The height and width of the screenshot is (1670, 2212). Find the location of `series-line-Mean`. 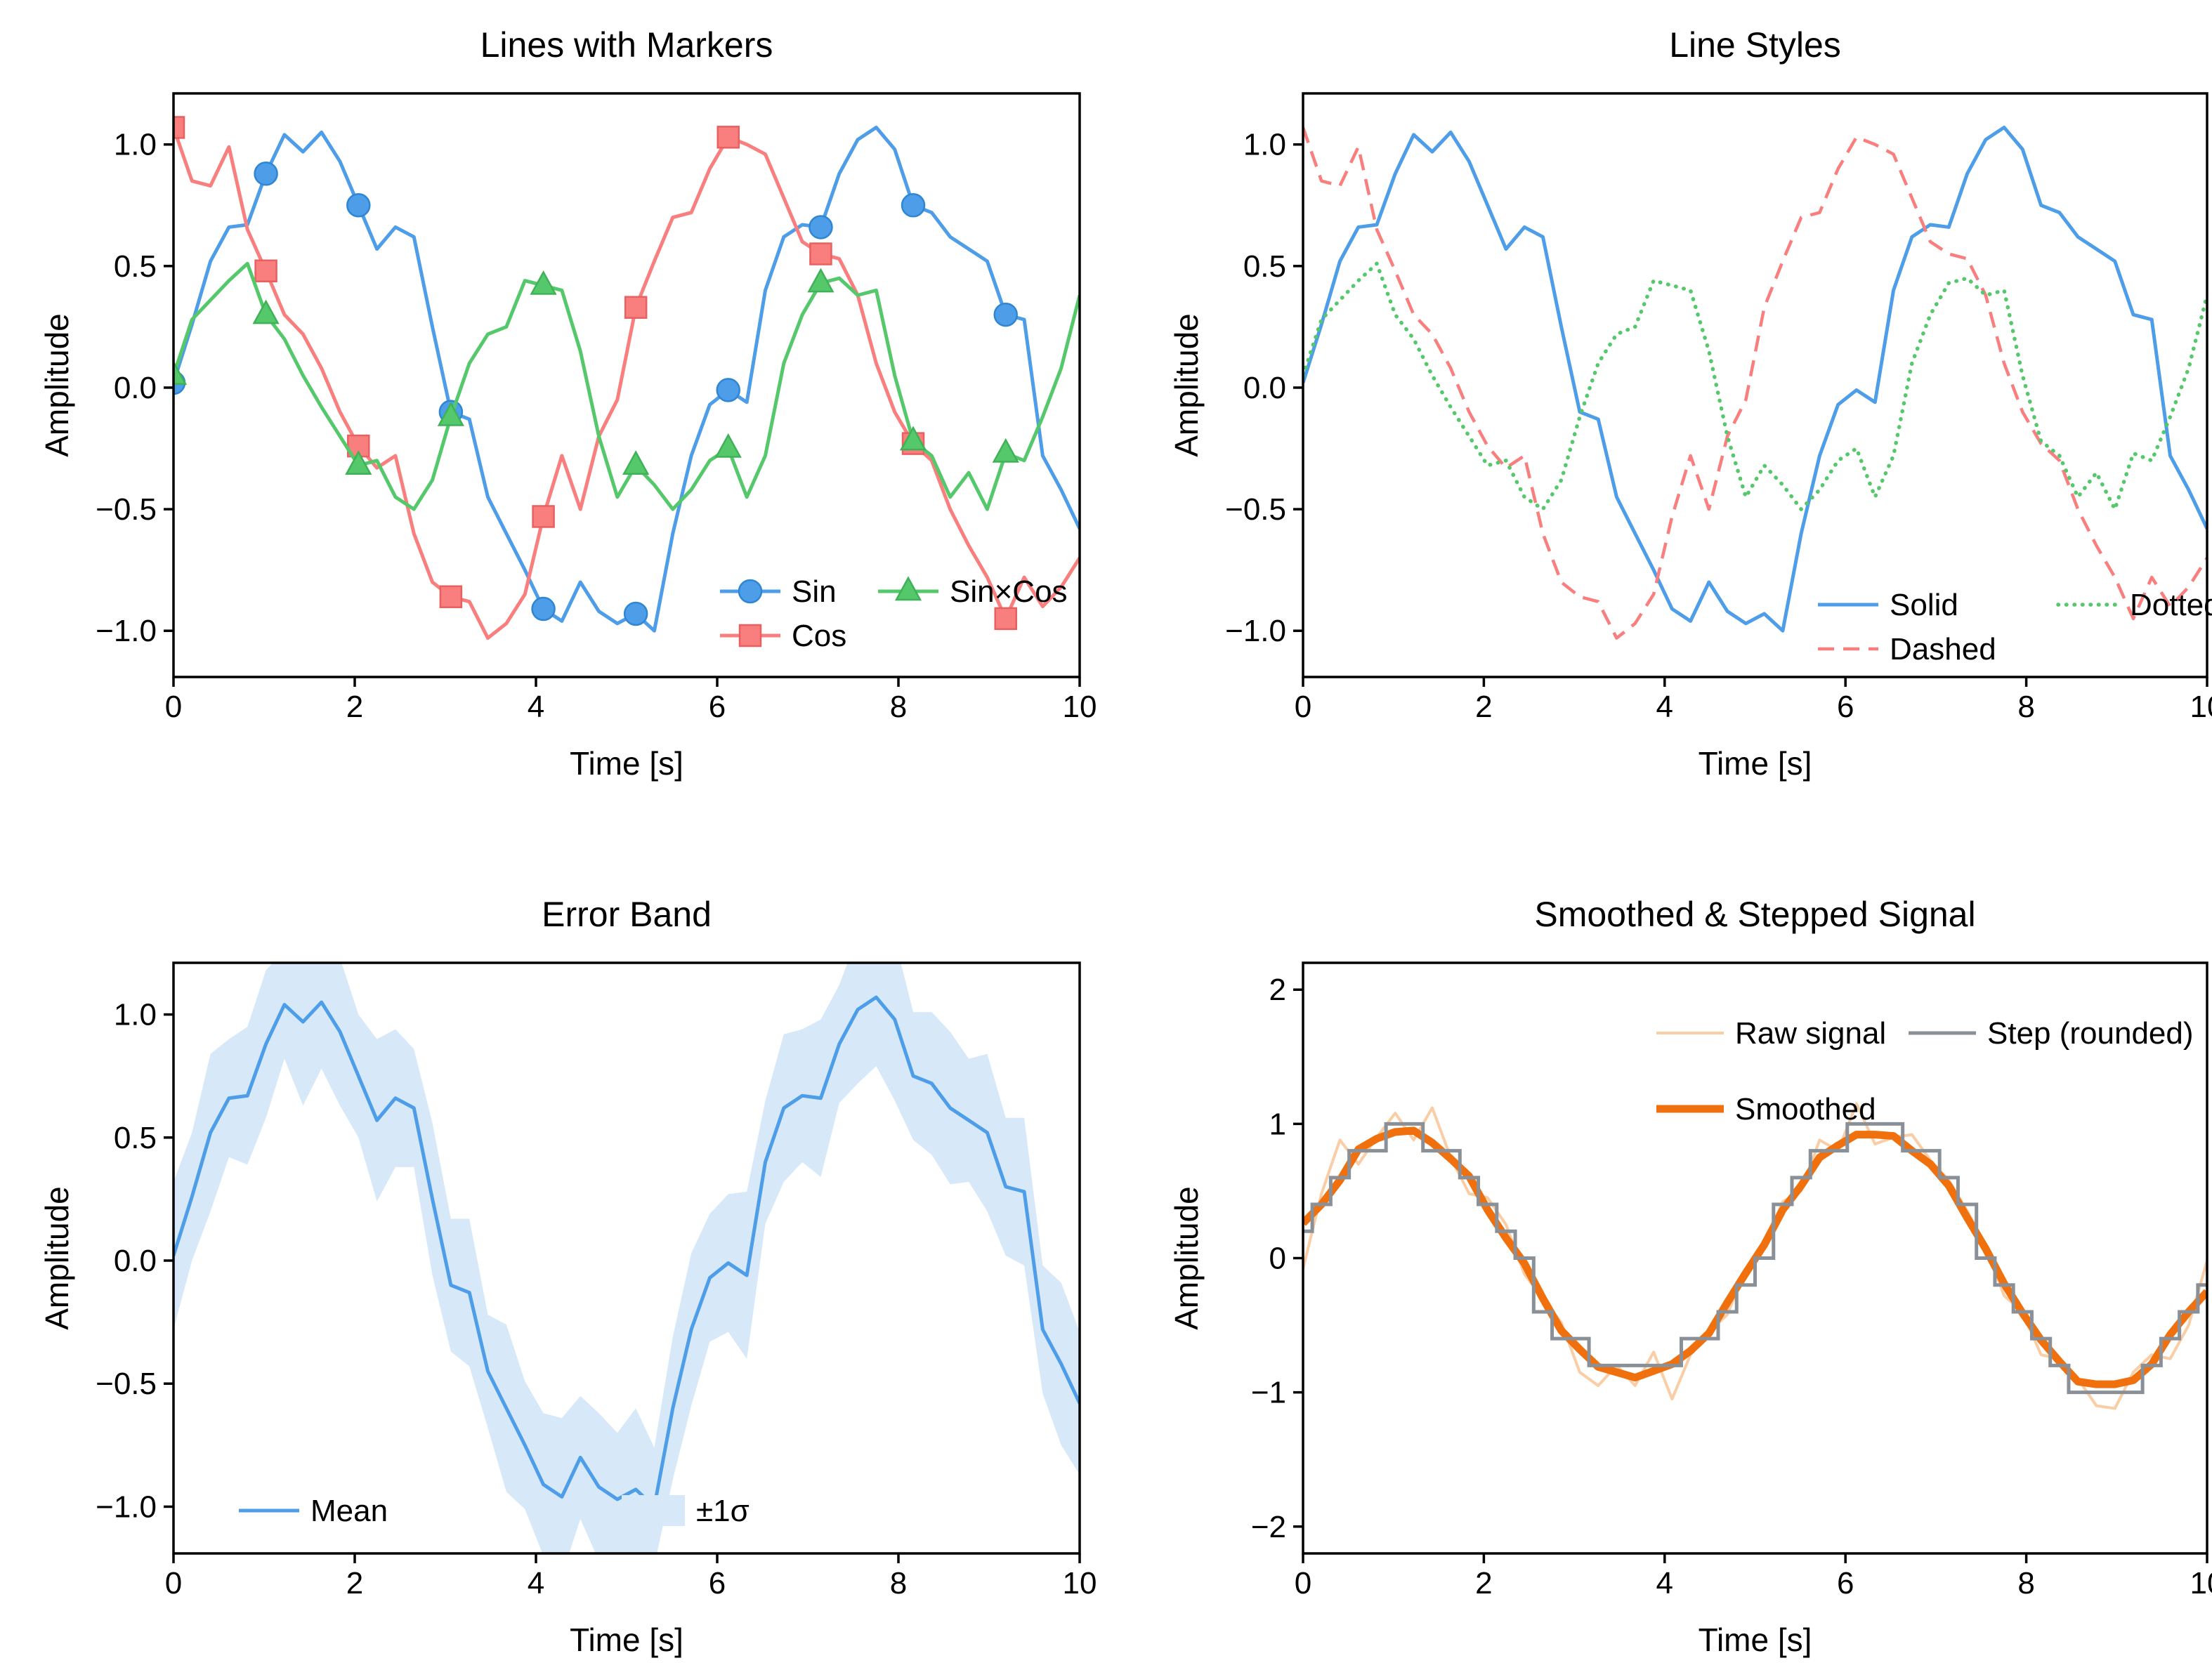

series-line-Mean is located at coordinates (627, 1252).